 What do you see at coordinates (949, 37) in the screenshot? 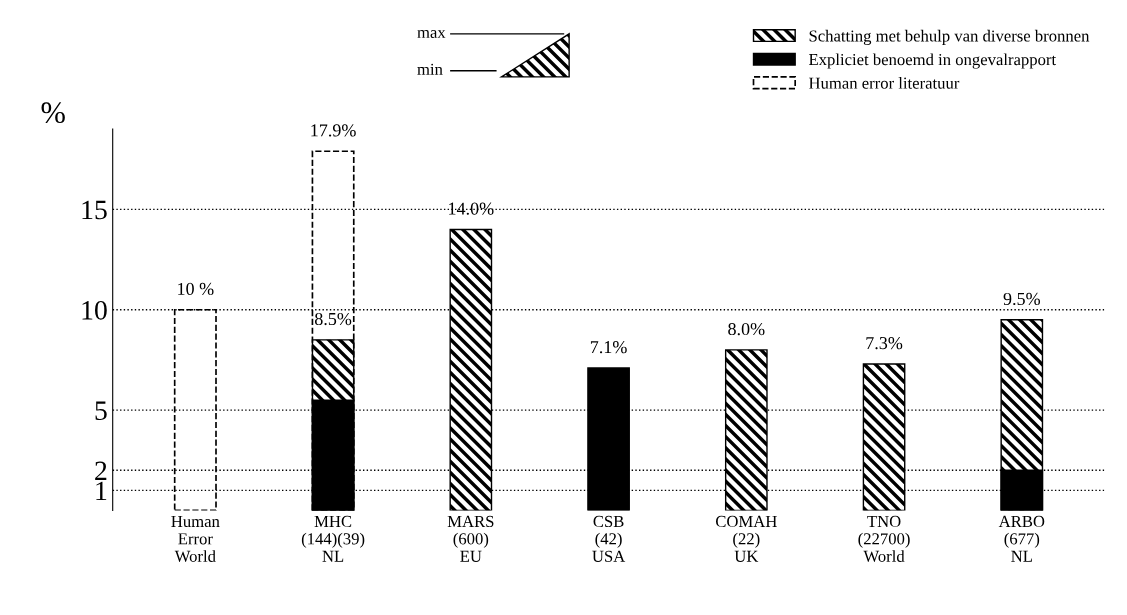
I see `legend-label: Schatting met behulp van diverse bronnen` at bounding box center [949, 37].